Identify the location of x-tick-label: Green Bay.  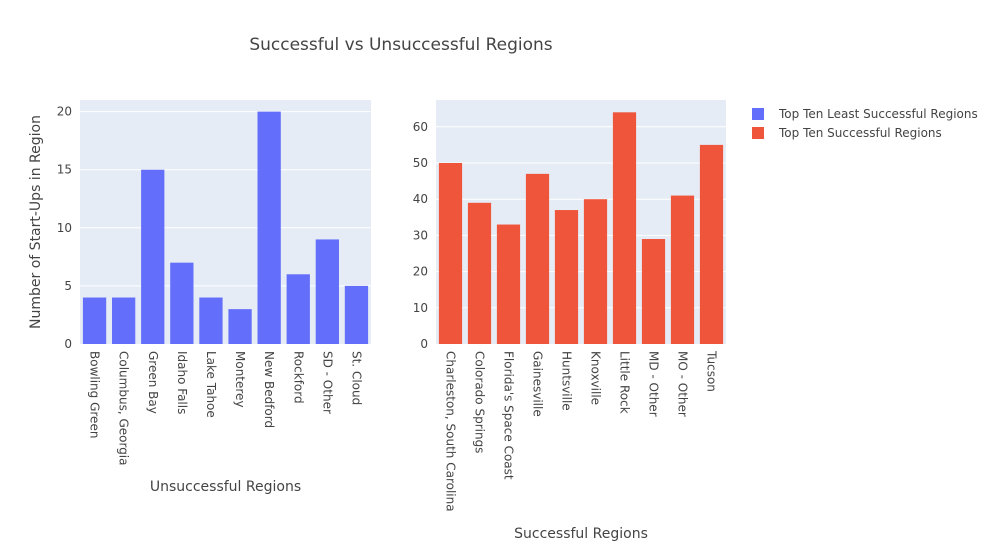
(153, 382).